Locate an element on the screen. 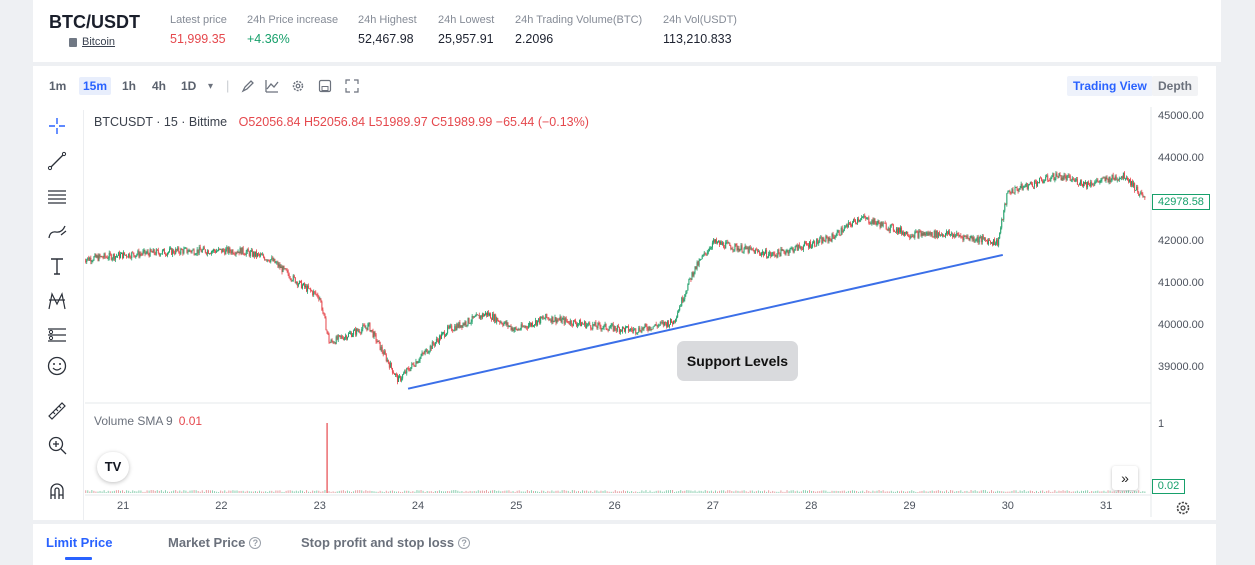 The height and width of the screenshot is (565, 1255). save-icon is located at coordinates (325, 86).